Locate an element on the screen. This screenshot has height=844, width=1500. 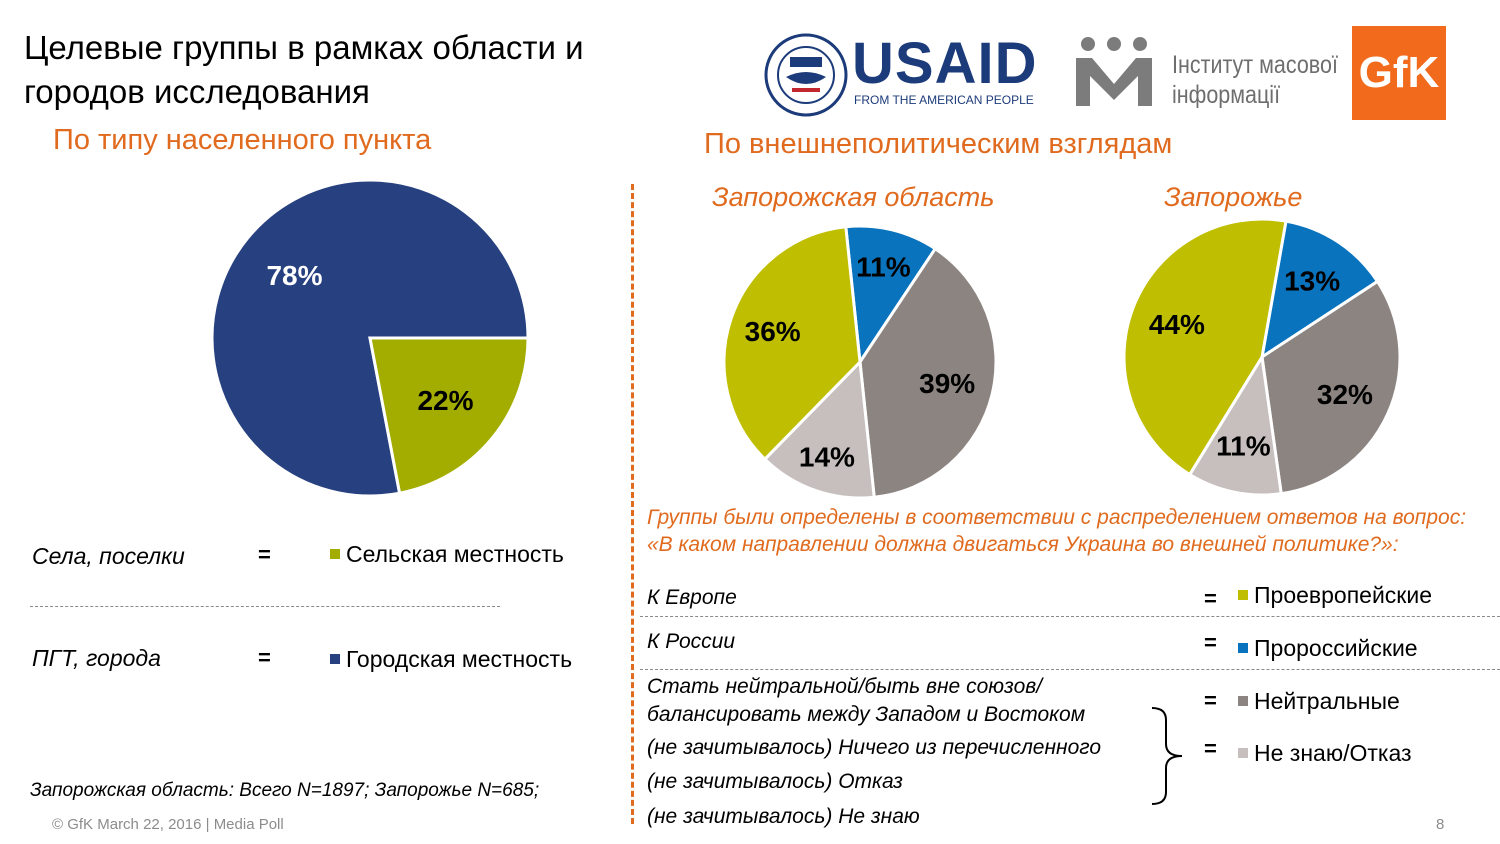
group-pro-eu: Проевропейские is located at coordinates (1335, 595).